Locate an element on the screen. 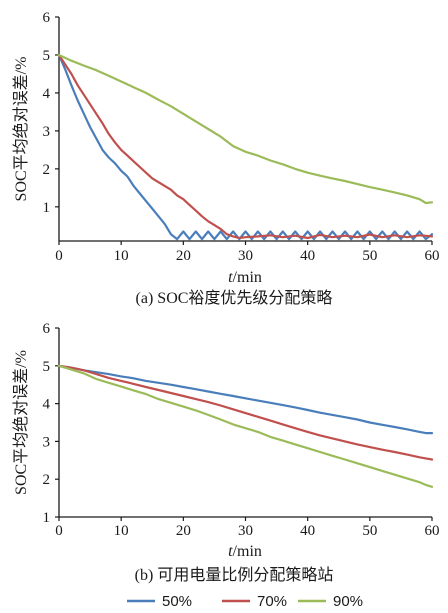 The height and width of the screenshot is (613, 448). series-line-70pct is located at coordinates (245, 412).